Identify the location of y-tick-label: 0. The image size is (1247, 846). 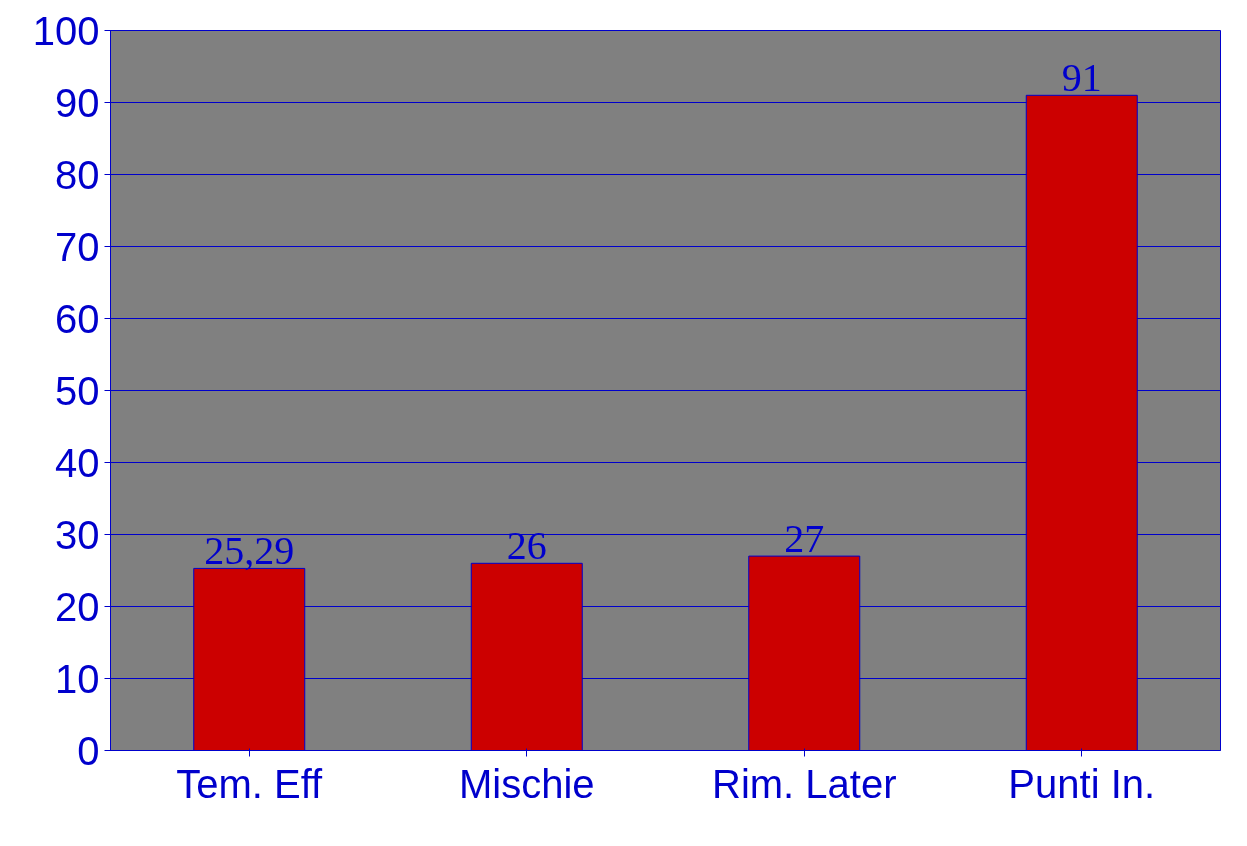
(88, 750).